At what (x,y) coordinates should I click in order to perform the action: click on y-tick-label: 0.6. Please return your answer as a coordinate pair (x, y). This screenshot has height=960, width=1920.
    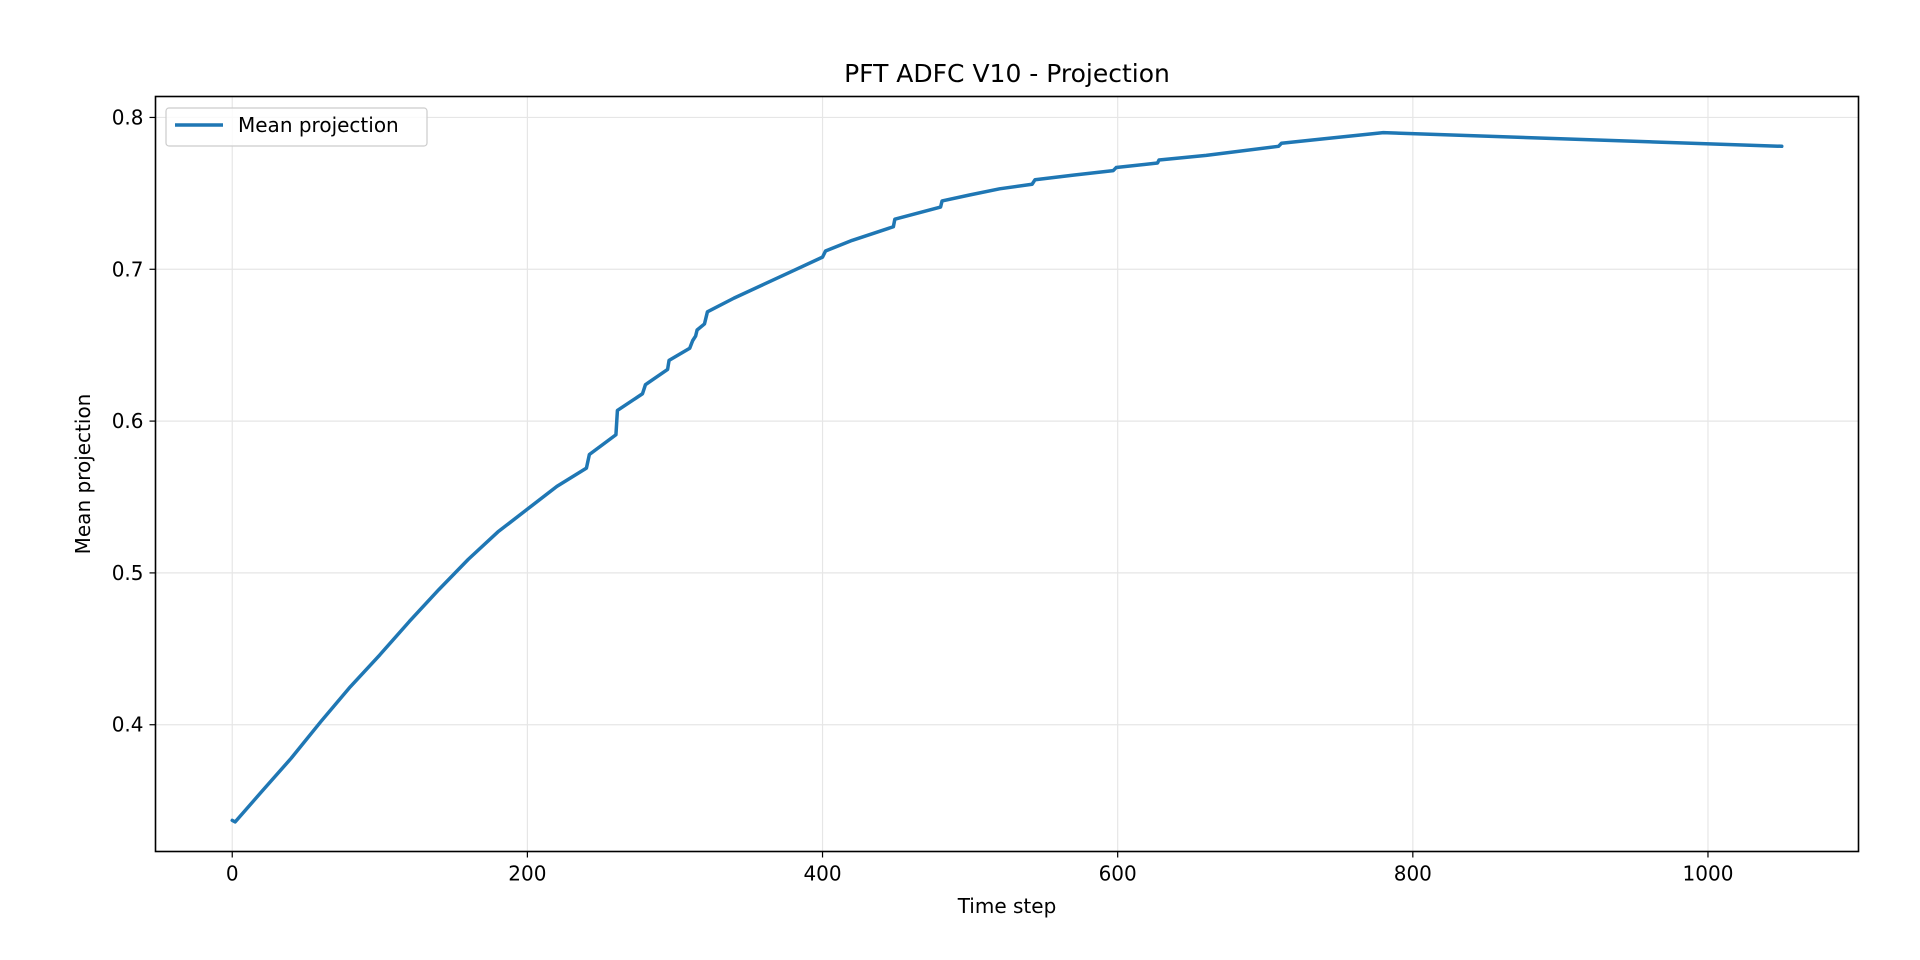
    Looking at the image, I should click on (128, 421).